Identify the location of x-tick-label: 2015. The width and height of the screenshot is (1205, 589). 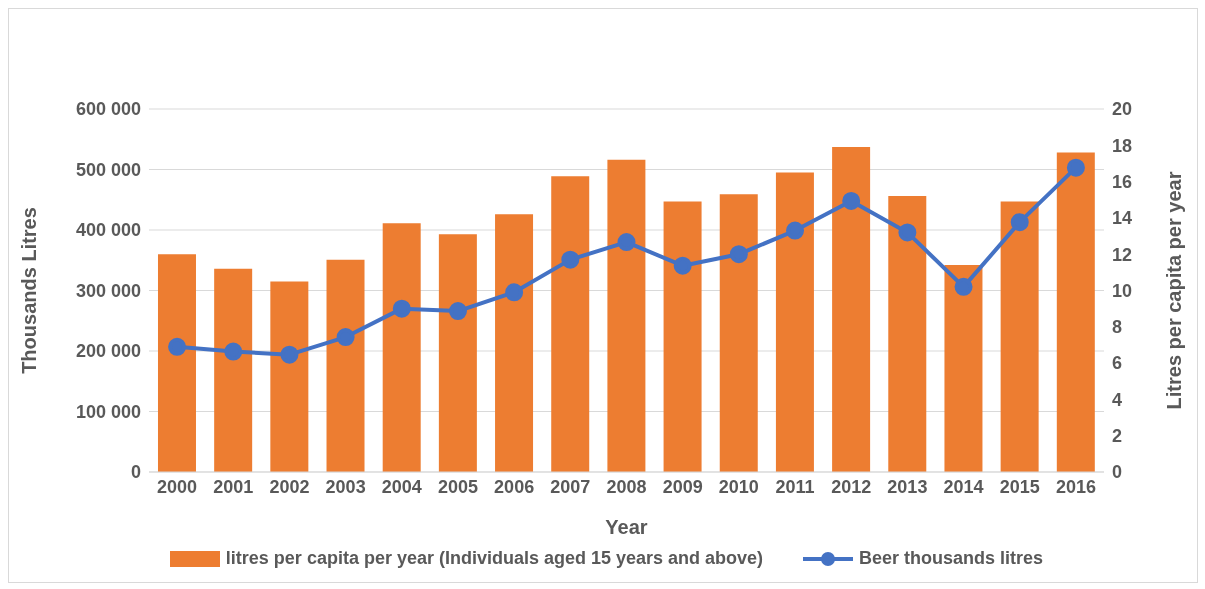
(1019, 486).